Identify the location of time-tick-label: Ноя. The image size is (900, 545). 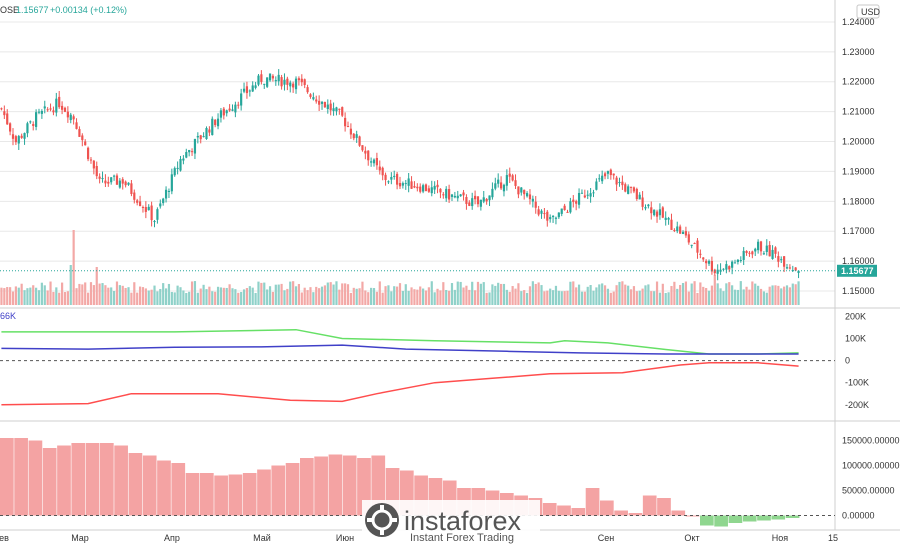
(780, 538).